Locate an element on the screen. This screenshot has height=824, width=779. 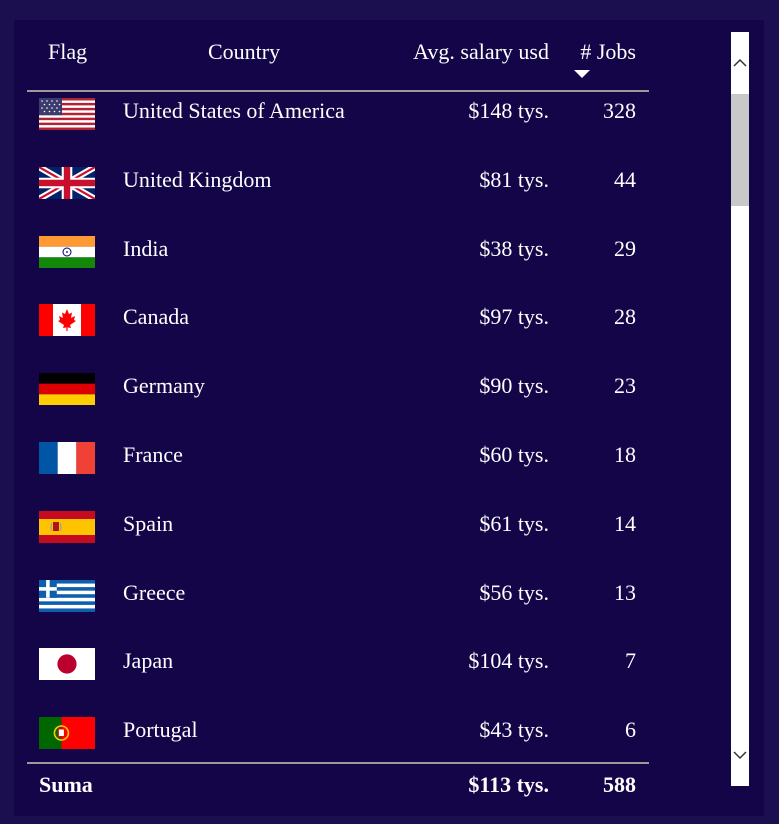
cell-jobs: 7 is located at coordinates (630, 661).